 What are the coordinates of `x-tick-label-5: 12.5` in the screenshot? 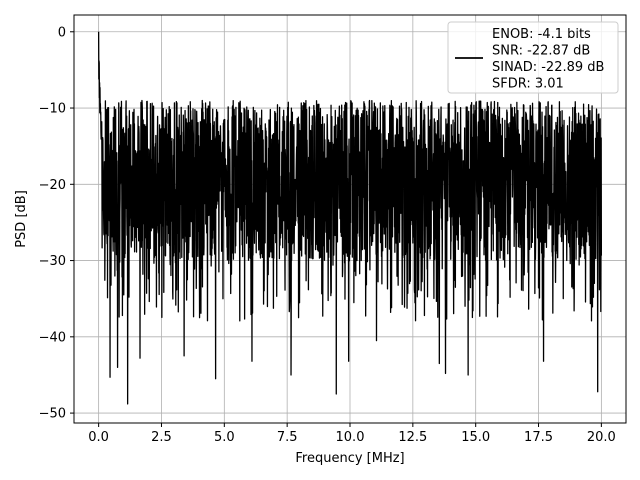 It's located at (412, 437).